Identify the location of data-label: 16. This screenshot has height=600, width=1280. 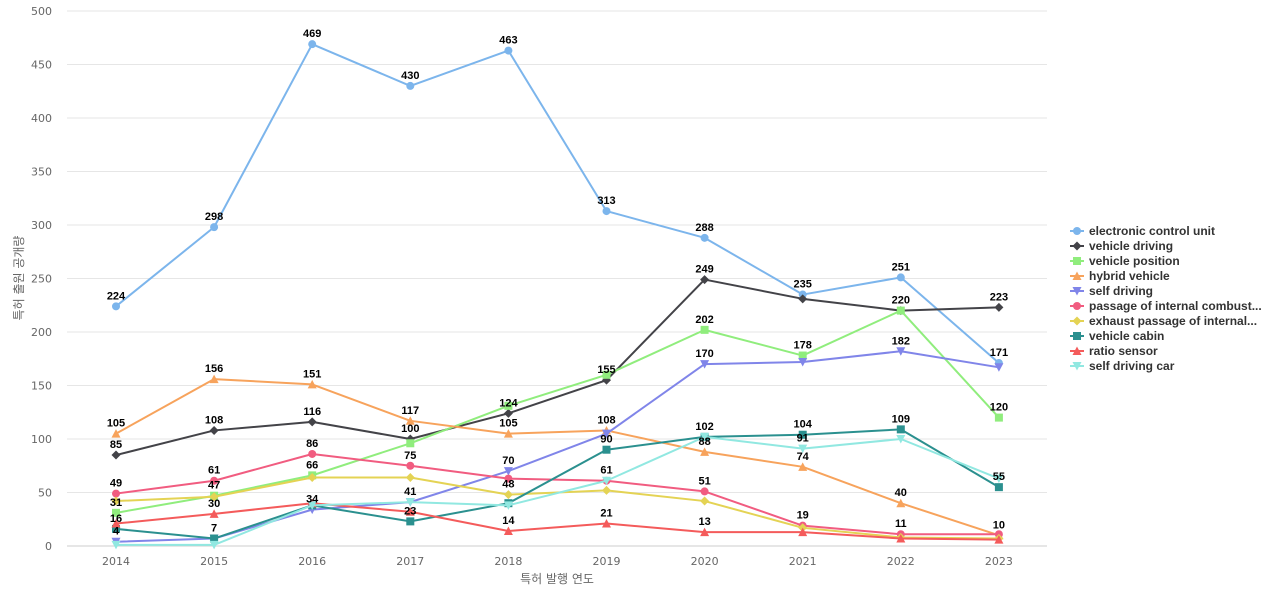
(116, 519).